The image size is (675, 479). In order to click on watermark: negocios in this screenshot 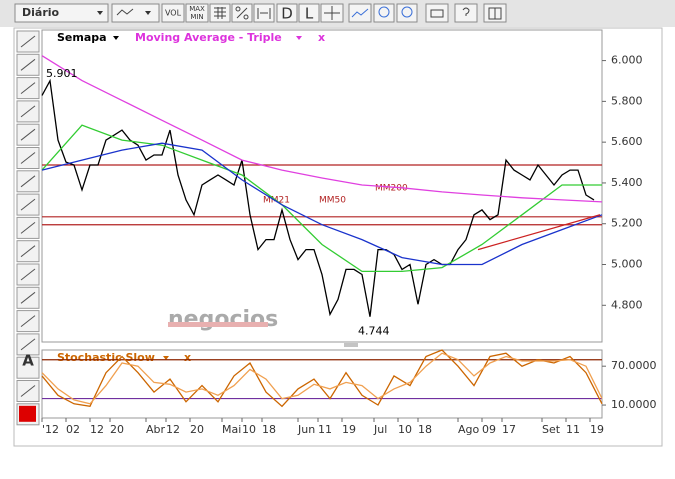, I will do `click(223, 319)`.